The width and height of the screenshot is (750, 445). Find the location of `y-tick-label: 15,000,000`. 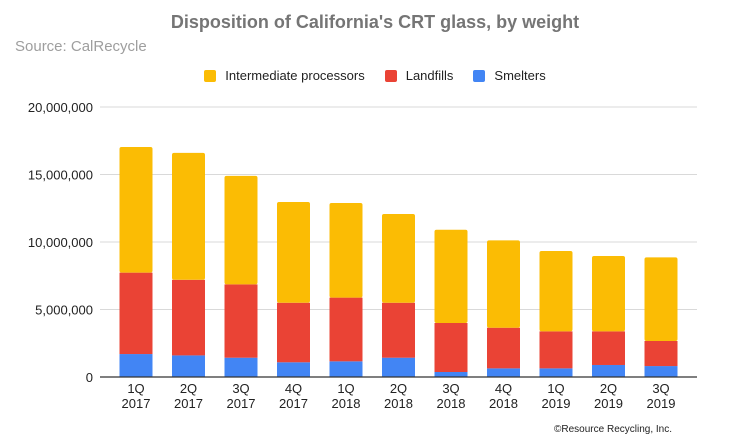

y-tick-label: 15,000,000 is located at coordinates (60, 175).